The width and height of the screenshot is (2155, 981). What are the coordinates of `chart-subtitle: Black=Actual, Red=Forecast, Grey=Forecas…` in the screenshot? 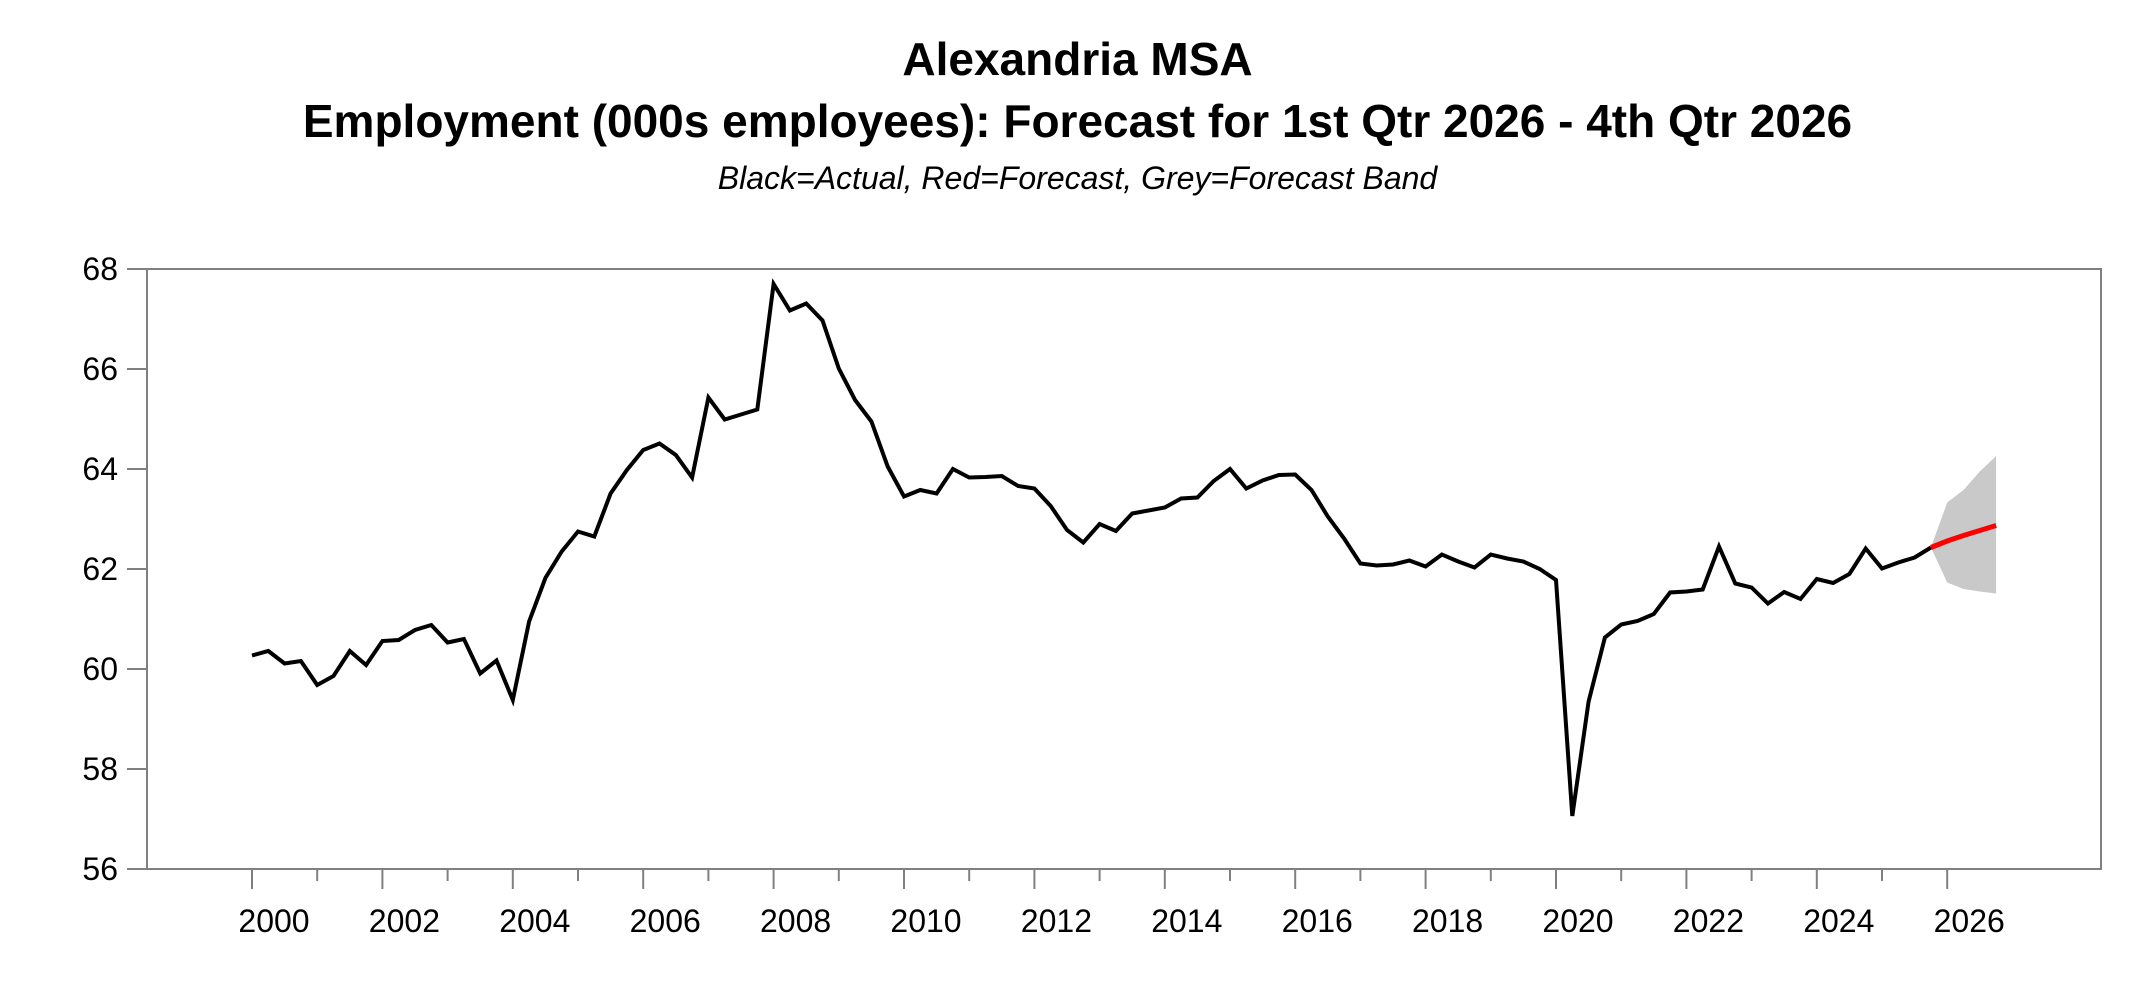 It's located at (1077, 178).